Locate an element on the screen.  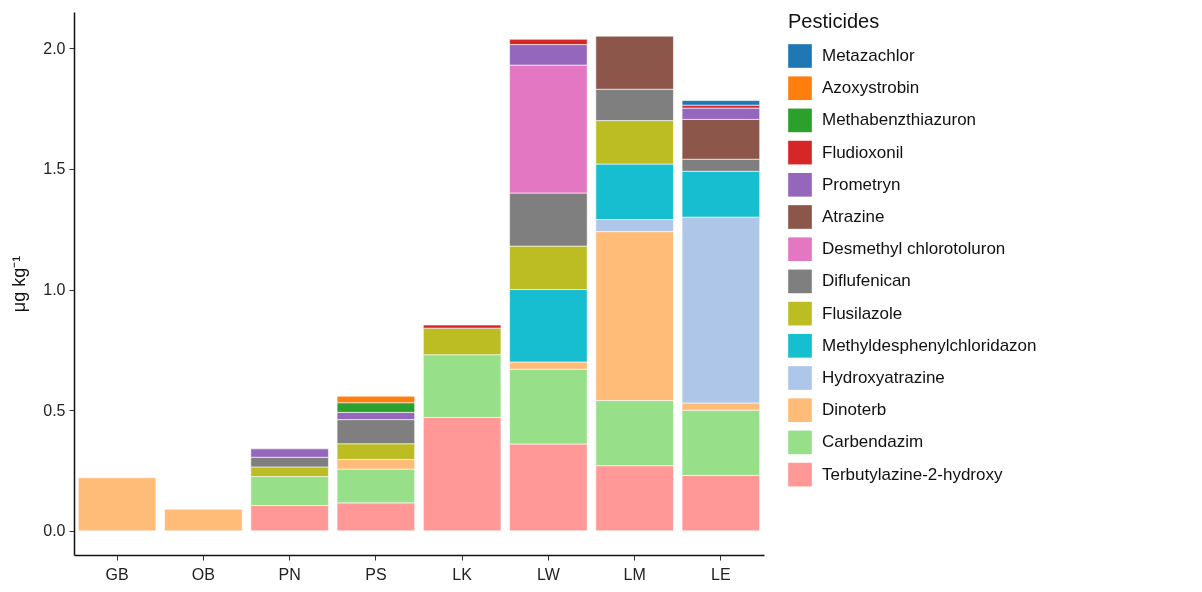
y-tick-label: 1.0 is located at coordinates (54, 290).